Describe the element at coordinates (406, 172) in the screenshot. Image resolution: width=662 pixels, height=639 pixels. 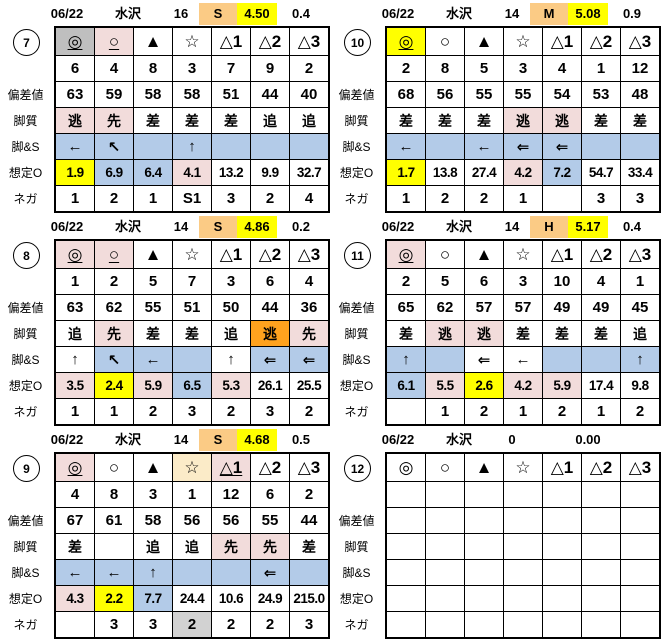
I see `odds-cell: 1.7` at that location.